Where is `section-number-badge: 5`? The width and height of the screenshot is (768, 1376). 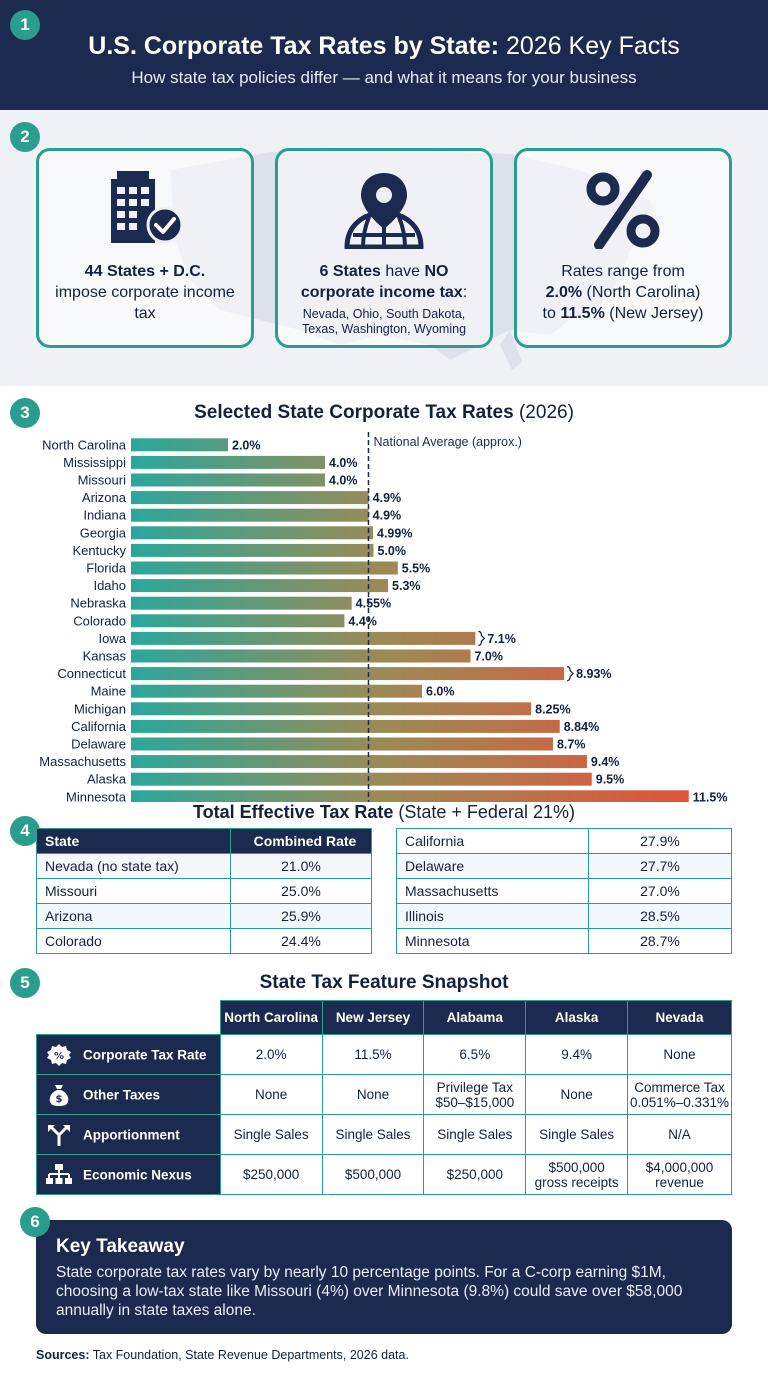
section-number-badge: 5 is located at coordinates (25, 983).